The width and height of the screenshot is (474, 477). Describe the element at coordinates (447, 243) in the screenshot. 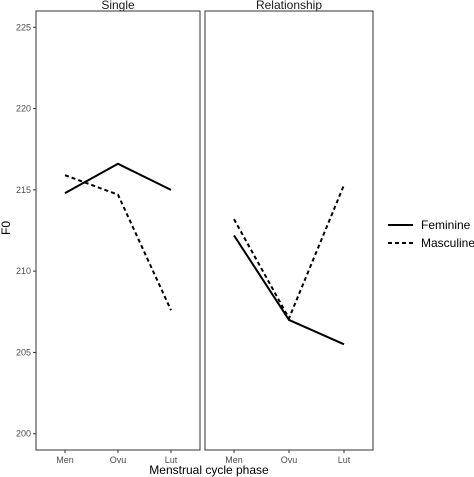

I see `legend-label: Masculine` at that location.